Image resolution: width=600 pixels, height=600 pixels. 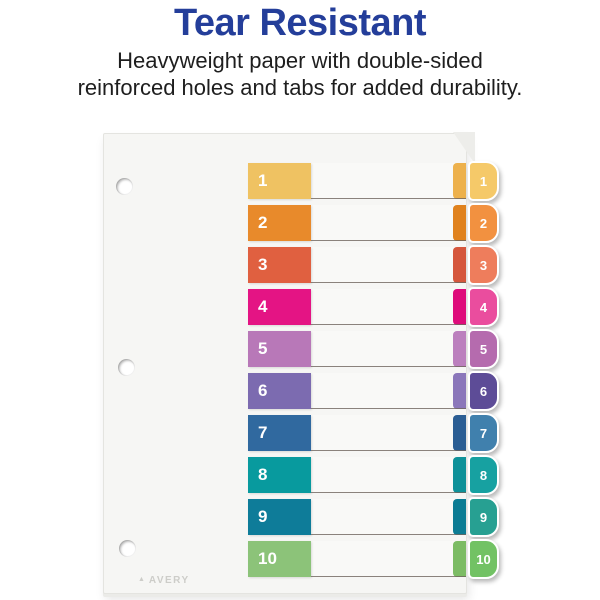 What do you see at coordinates (373, 391) in the screenshot?
I see `table-row: 6 6` at bounding box center [373, 391].